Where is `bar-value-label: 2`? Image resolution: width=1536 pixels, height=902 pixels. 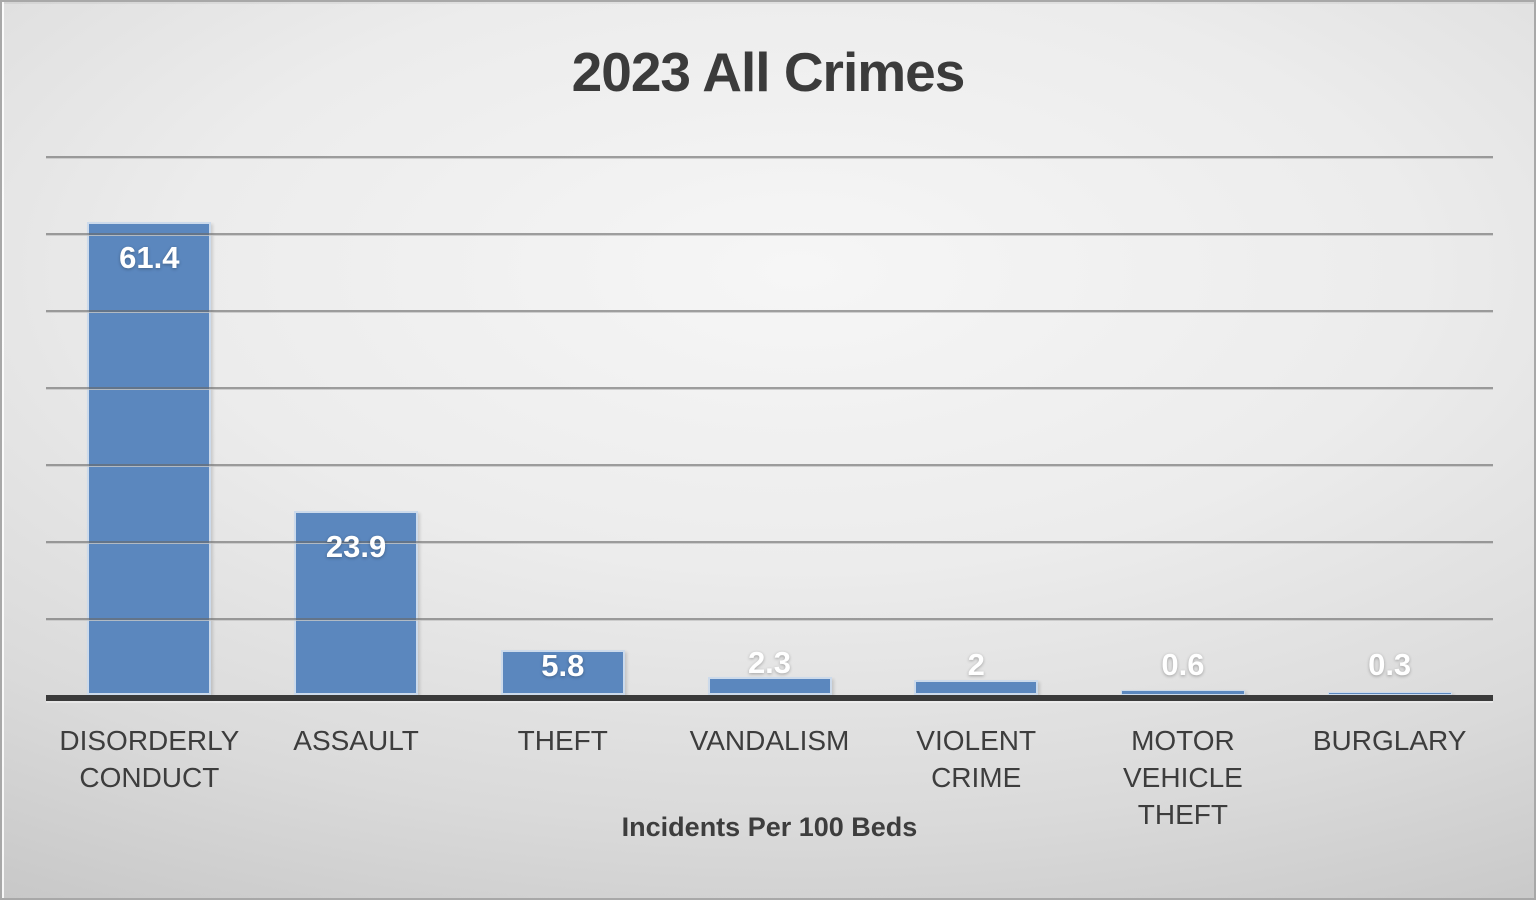 bar-value-label: 2 is located at coordinates (976, 664).